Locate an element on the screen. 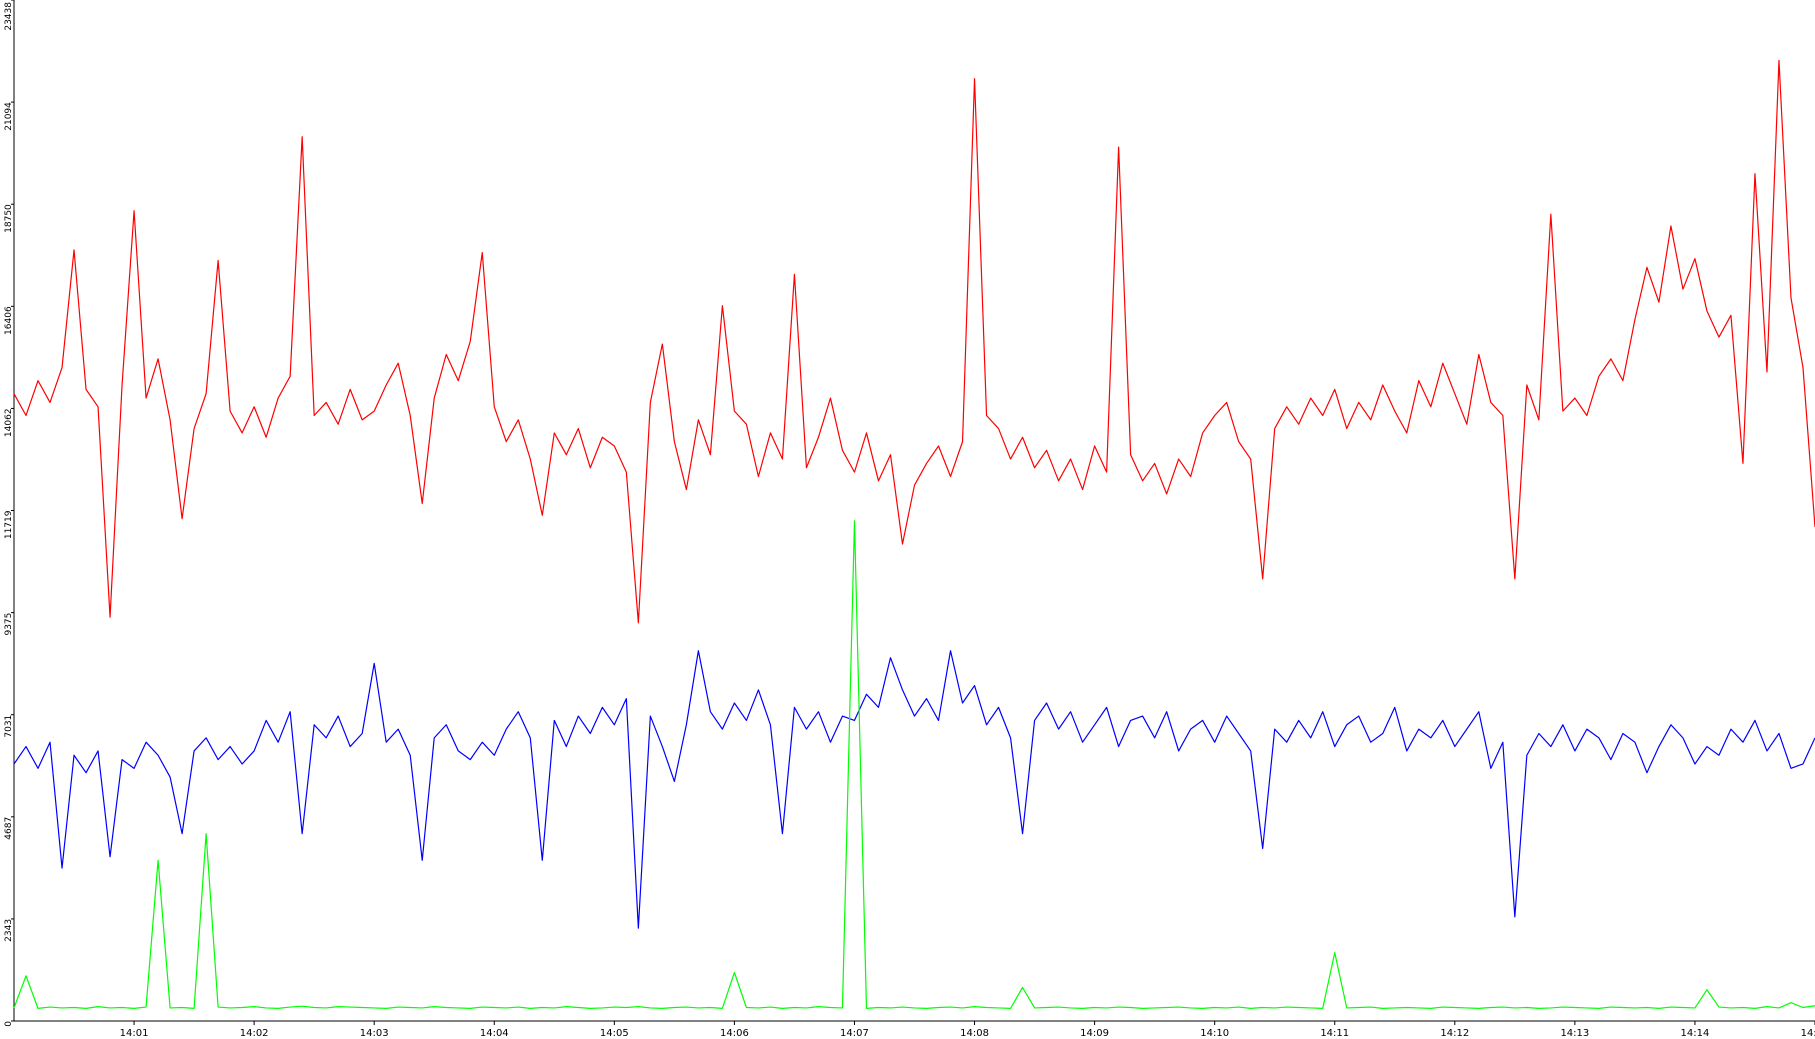 The image size is (1815, 1039). y-tick-label: 14062 is located at coordinates (9, 422).